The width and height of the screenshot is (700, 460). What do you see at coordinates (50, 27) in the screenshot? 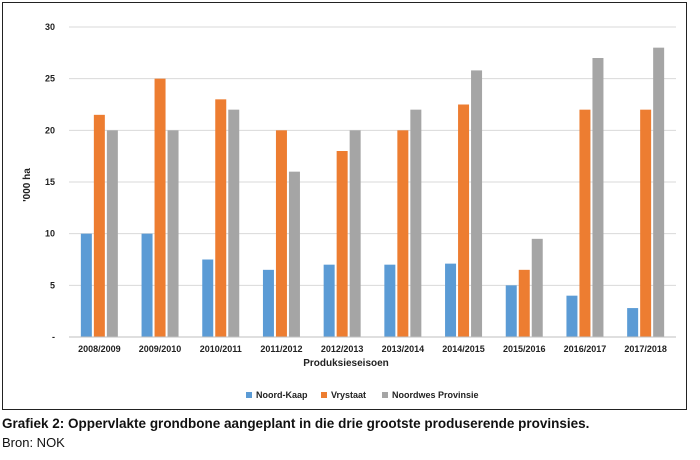
I see `y-tick-label: 30` at bounding box center [50, 27].